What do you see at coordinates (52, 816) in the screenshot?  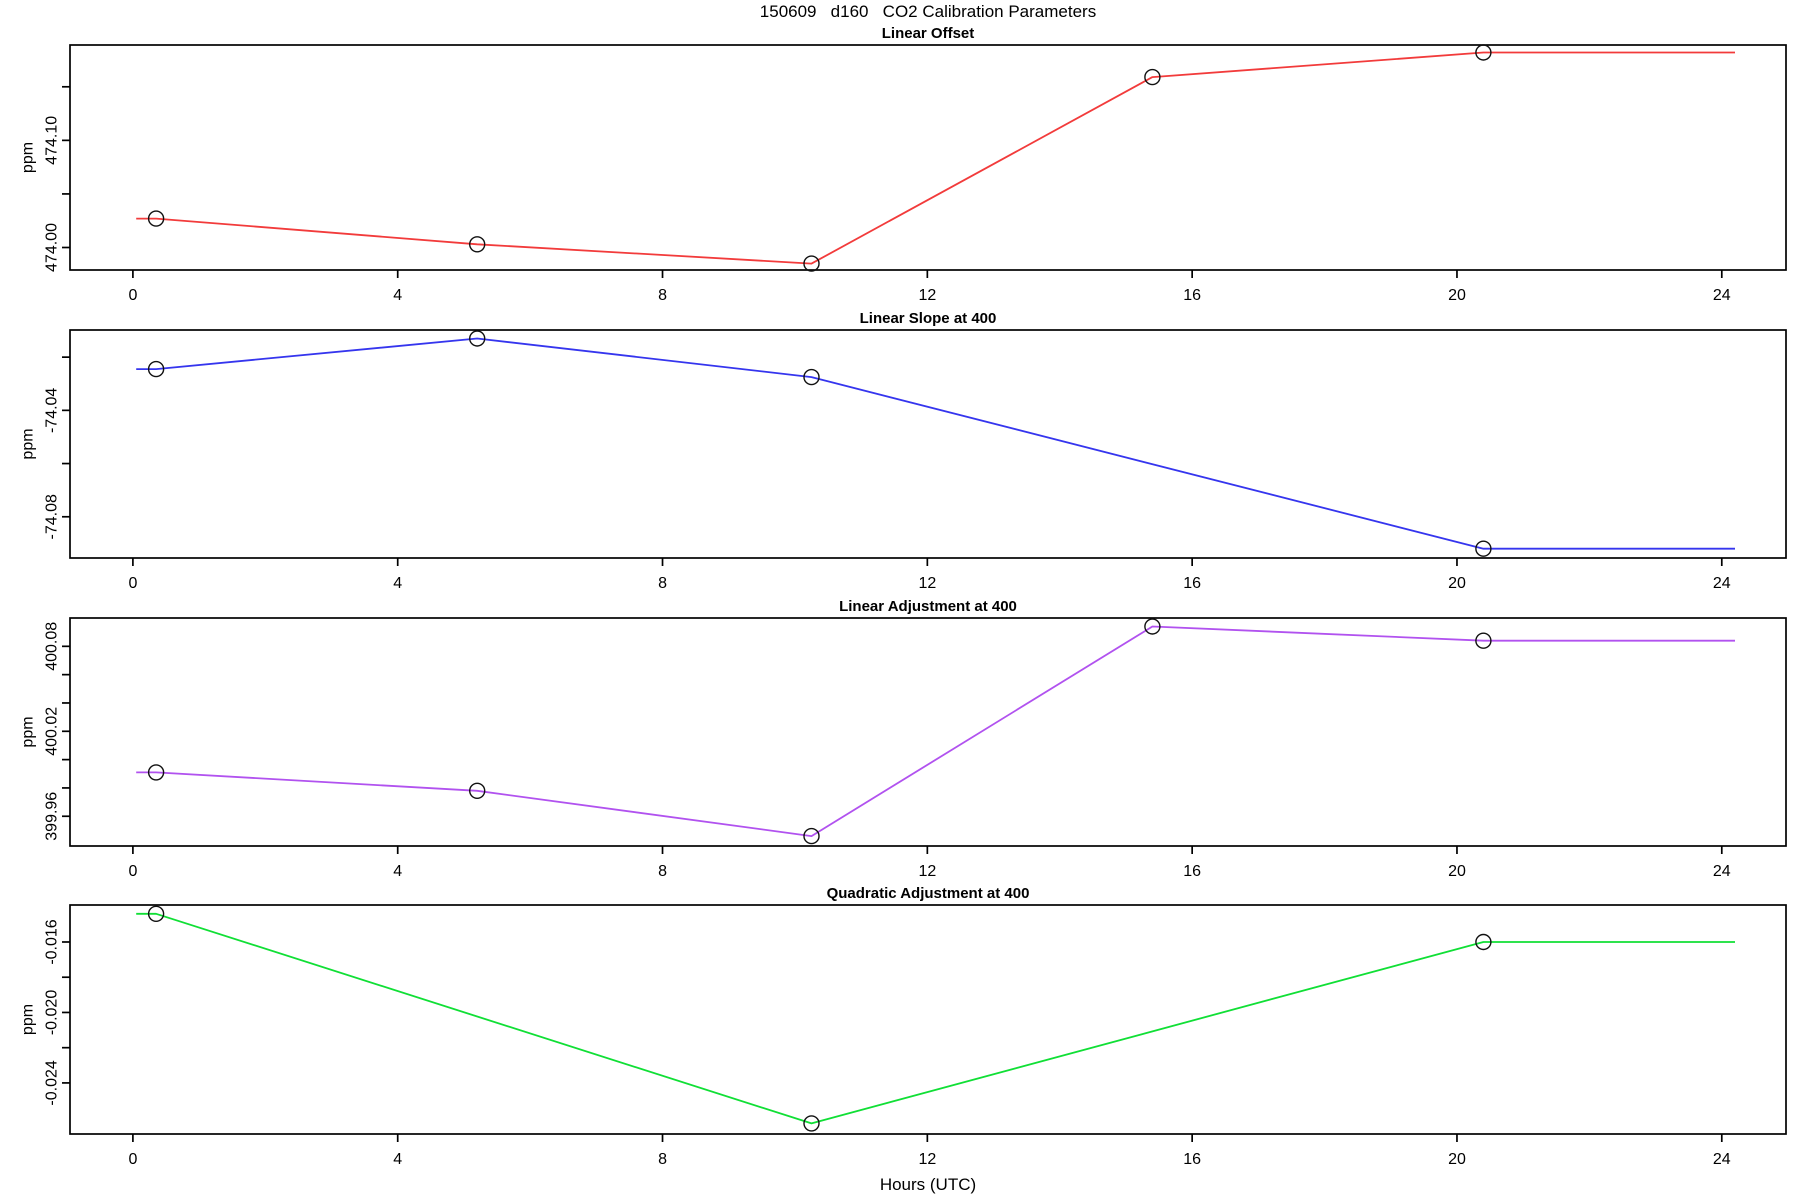 I see `y-tick-label: 399.96` at bounding box center [52, 816].